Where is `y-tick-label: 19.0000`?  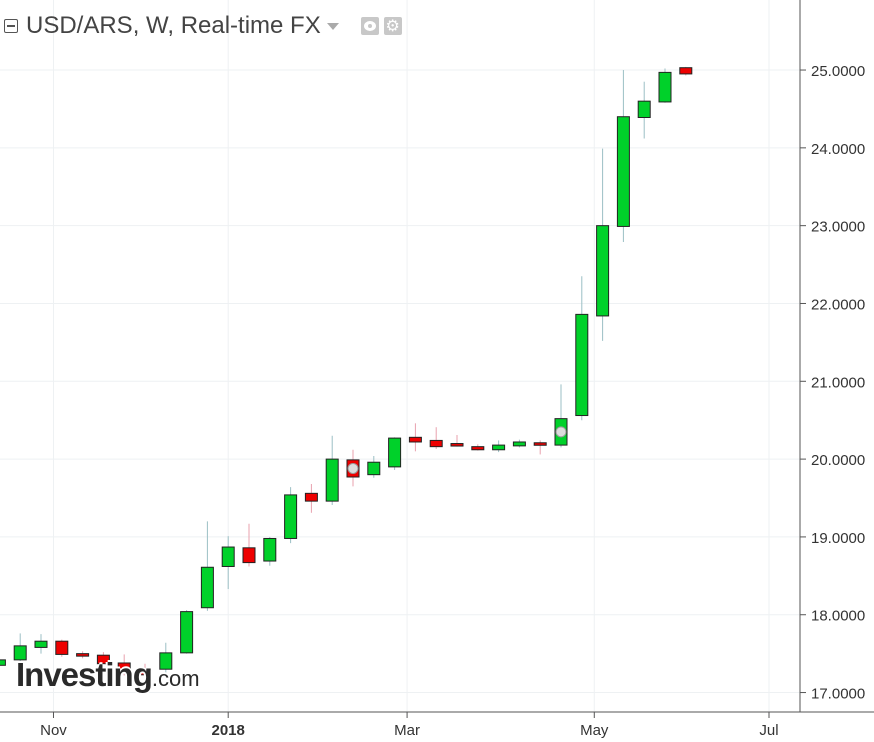 y-tick-label: 19.0000 is located at coordinates (838, 538).